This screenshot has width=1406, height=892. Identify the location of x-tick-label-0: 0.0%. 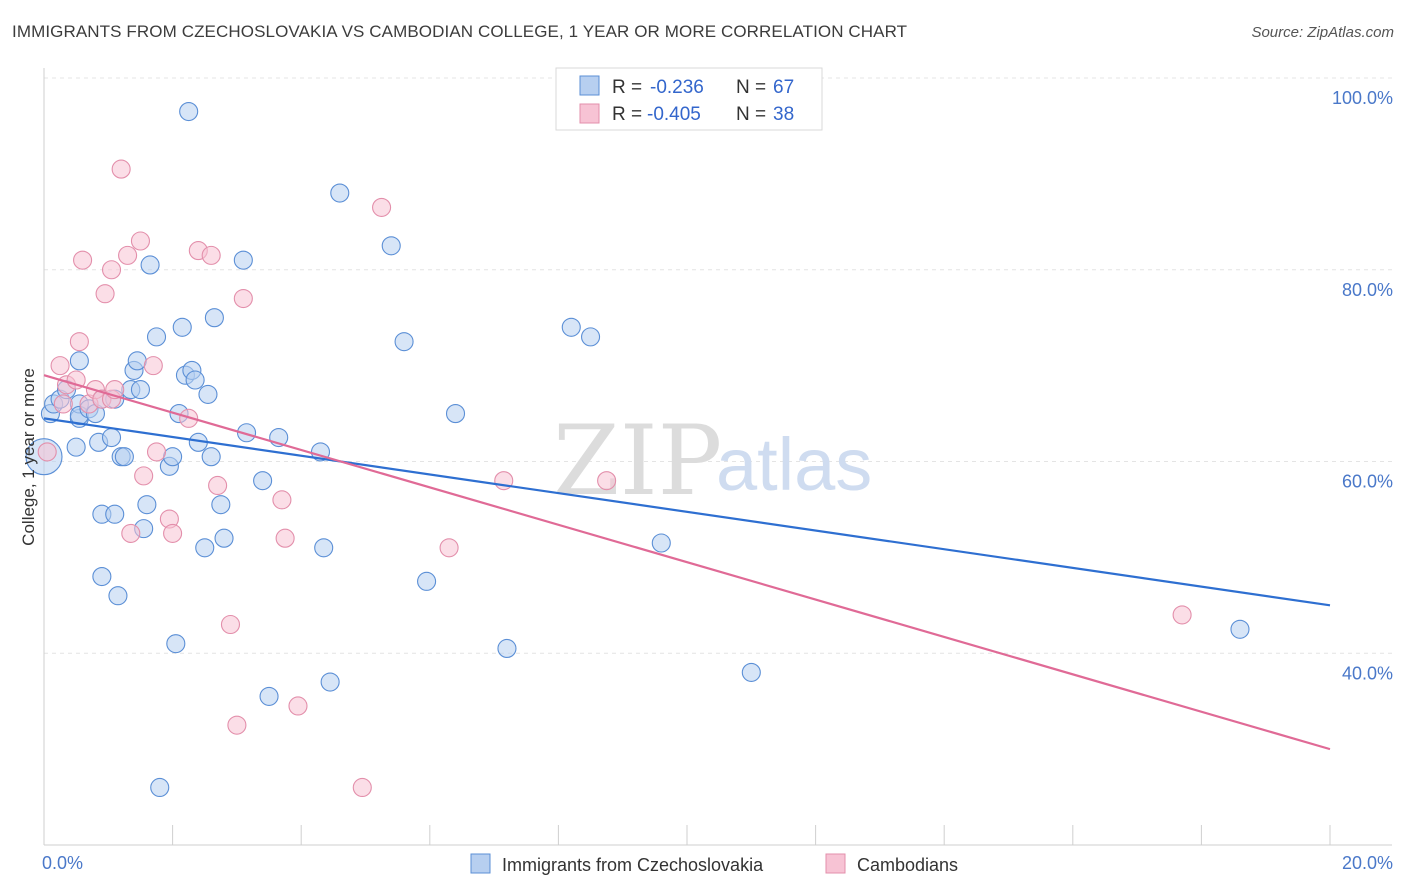
(62, 863).